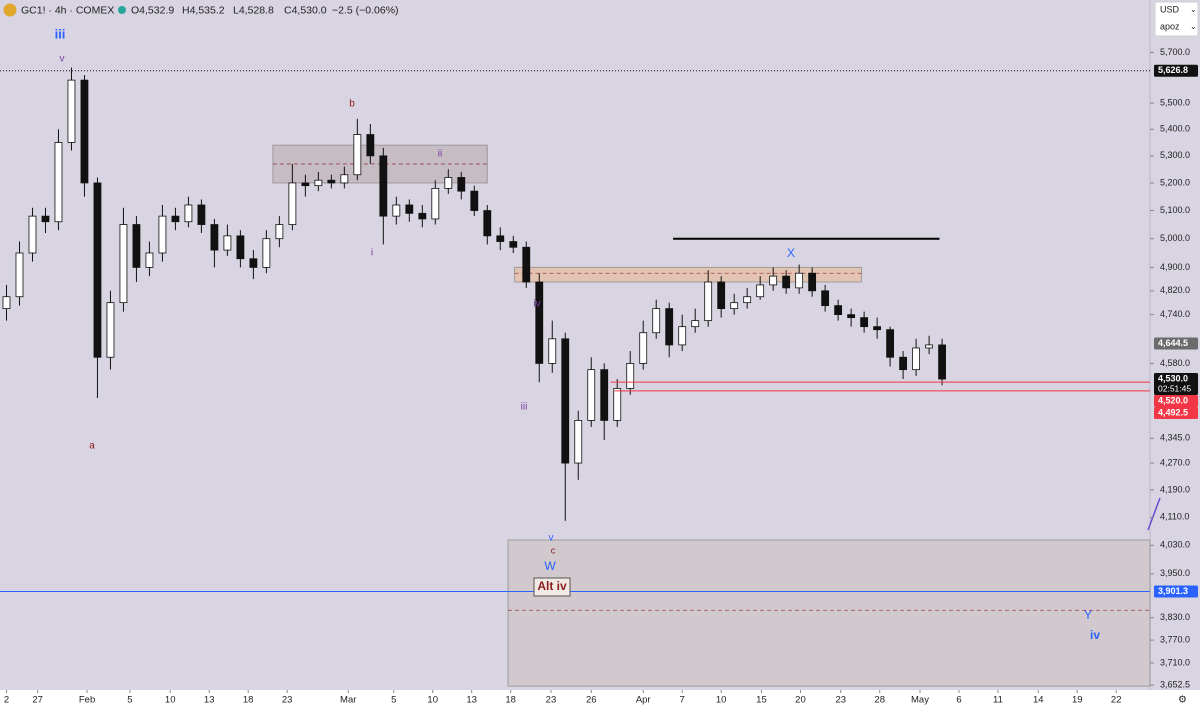 The image size is (1200, 709). Describe the element at coordinates (122, 10) in the screenshot. I see `market-status` at that location.